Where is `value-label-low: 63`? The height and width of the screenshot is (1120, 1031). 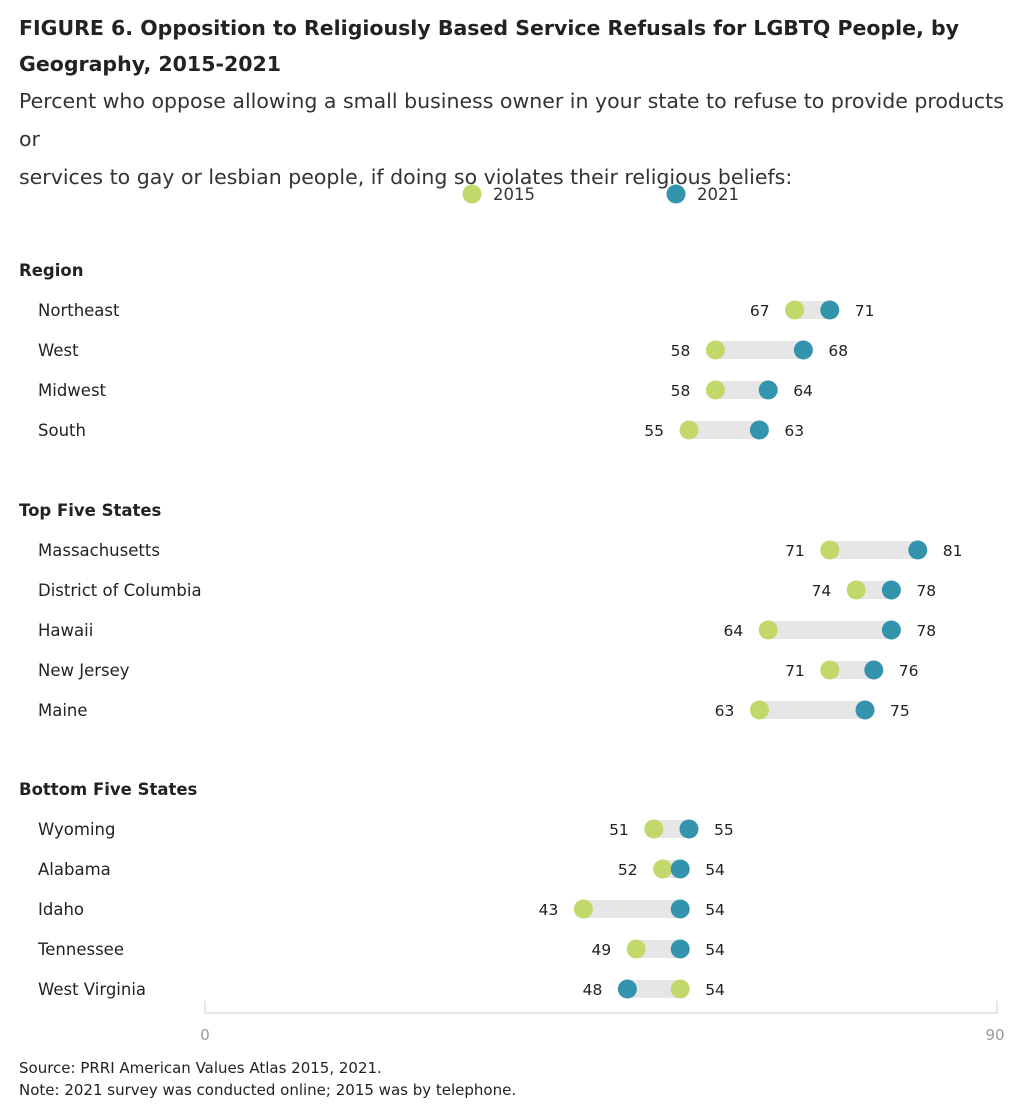 value-label-low: 63 is located at coordinates (725, 711).